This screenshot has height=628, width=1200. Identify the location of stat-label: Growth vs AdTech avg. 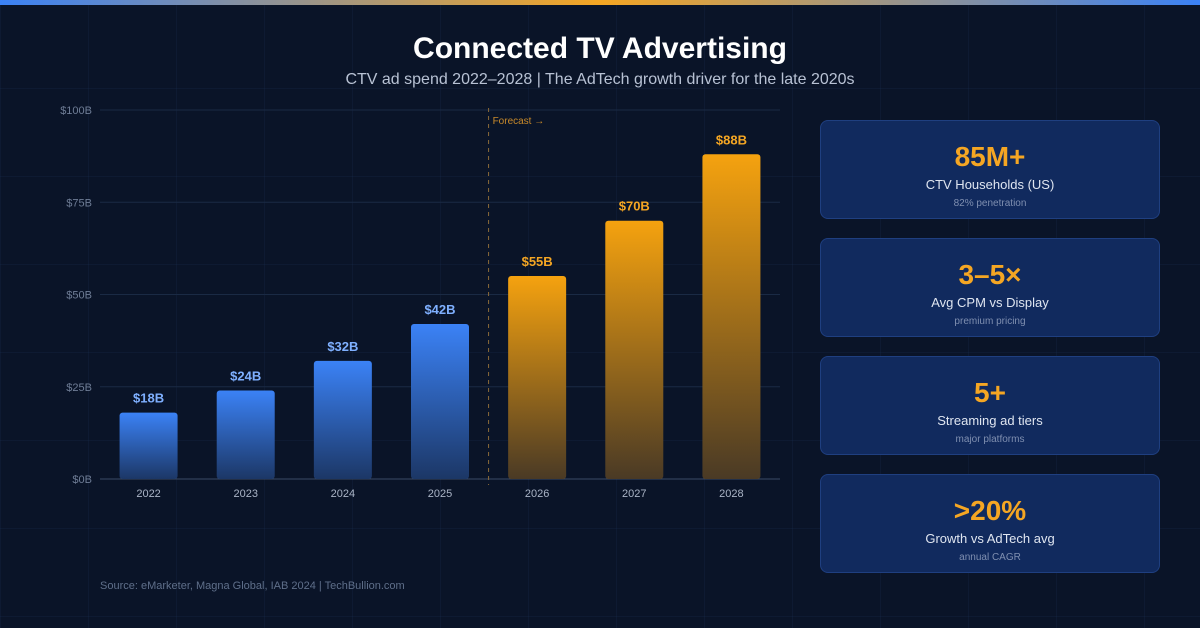
(990, 538).